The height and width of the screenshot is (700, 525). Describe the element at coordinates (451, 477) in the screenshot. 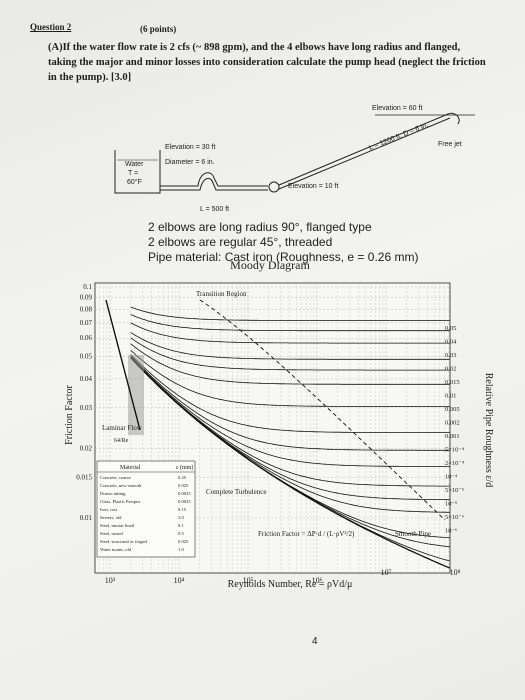

I see `right-tick-label: 10⁻⁴` at that location.